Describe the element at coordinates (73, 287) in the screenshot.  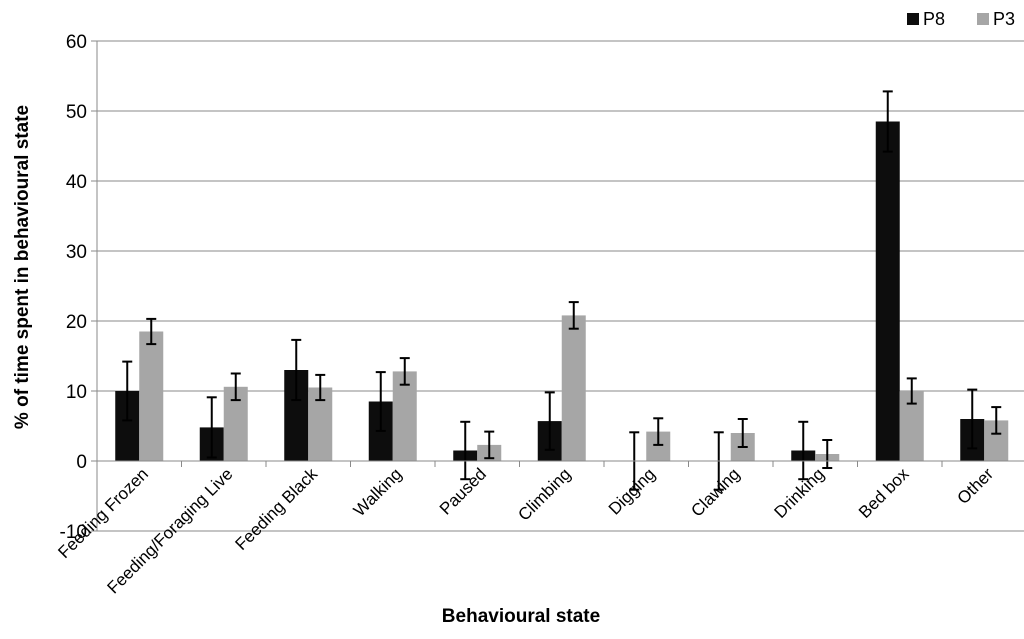
I see `y-tick-labels: -10 0 10 20 30 40 50 60` at that location.